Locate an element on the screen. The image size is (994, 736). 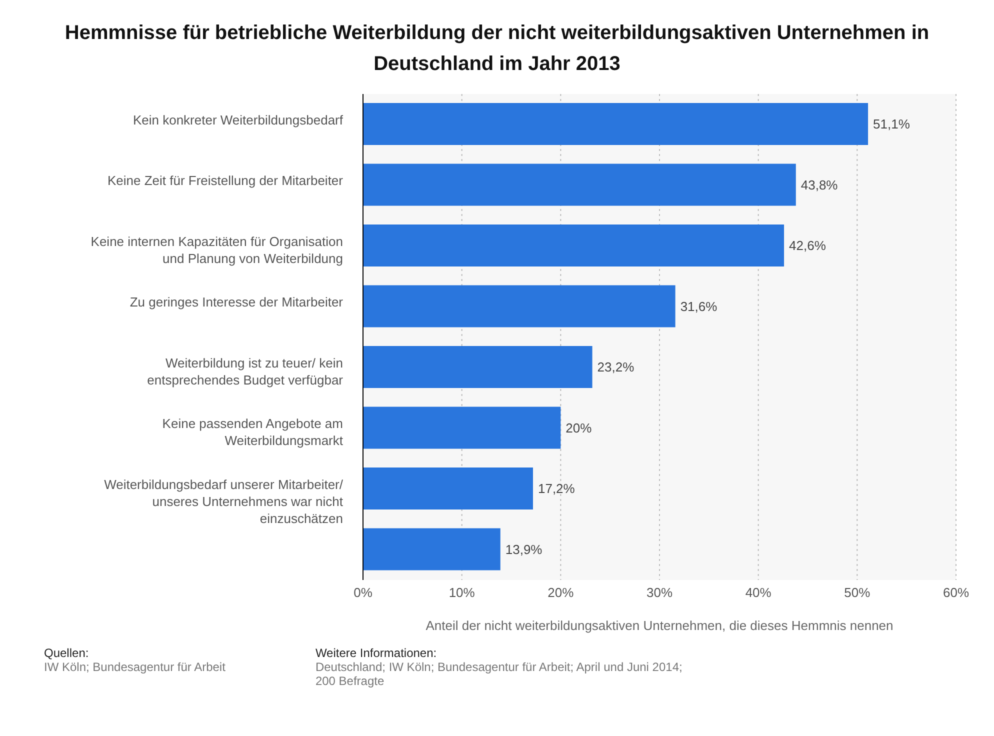
x-tick-label: 30% is located at coordinates (659, 592).